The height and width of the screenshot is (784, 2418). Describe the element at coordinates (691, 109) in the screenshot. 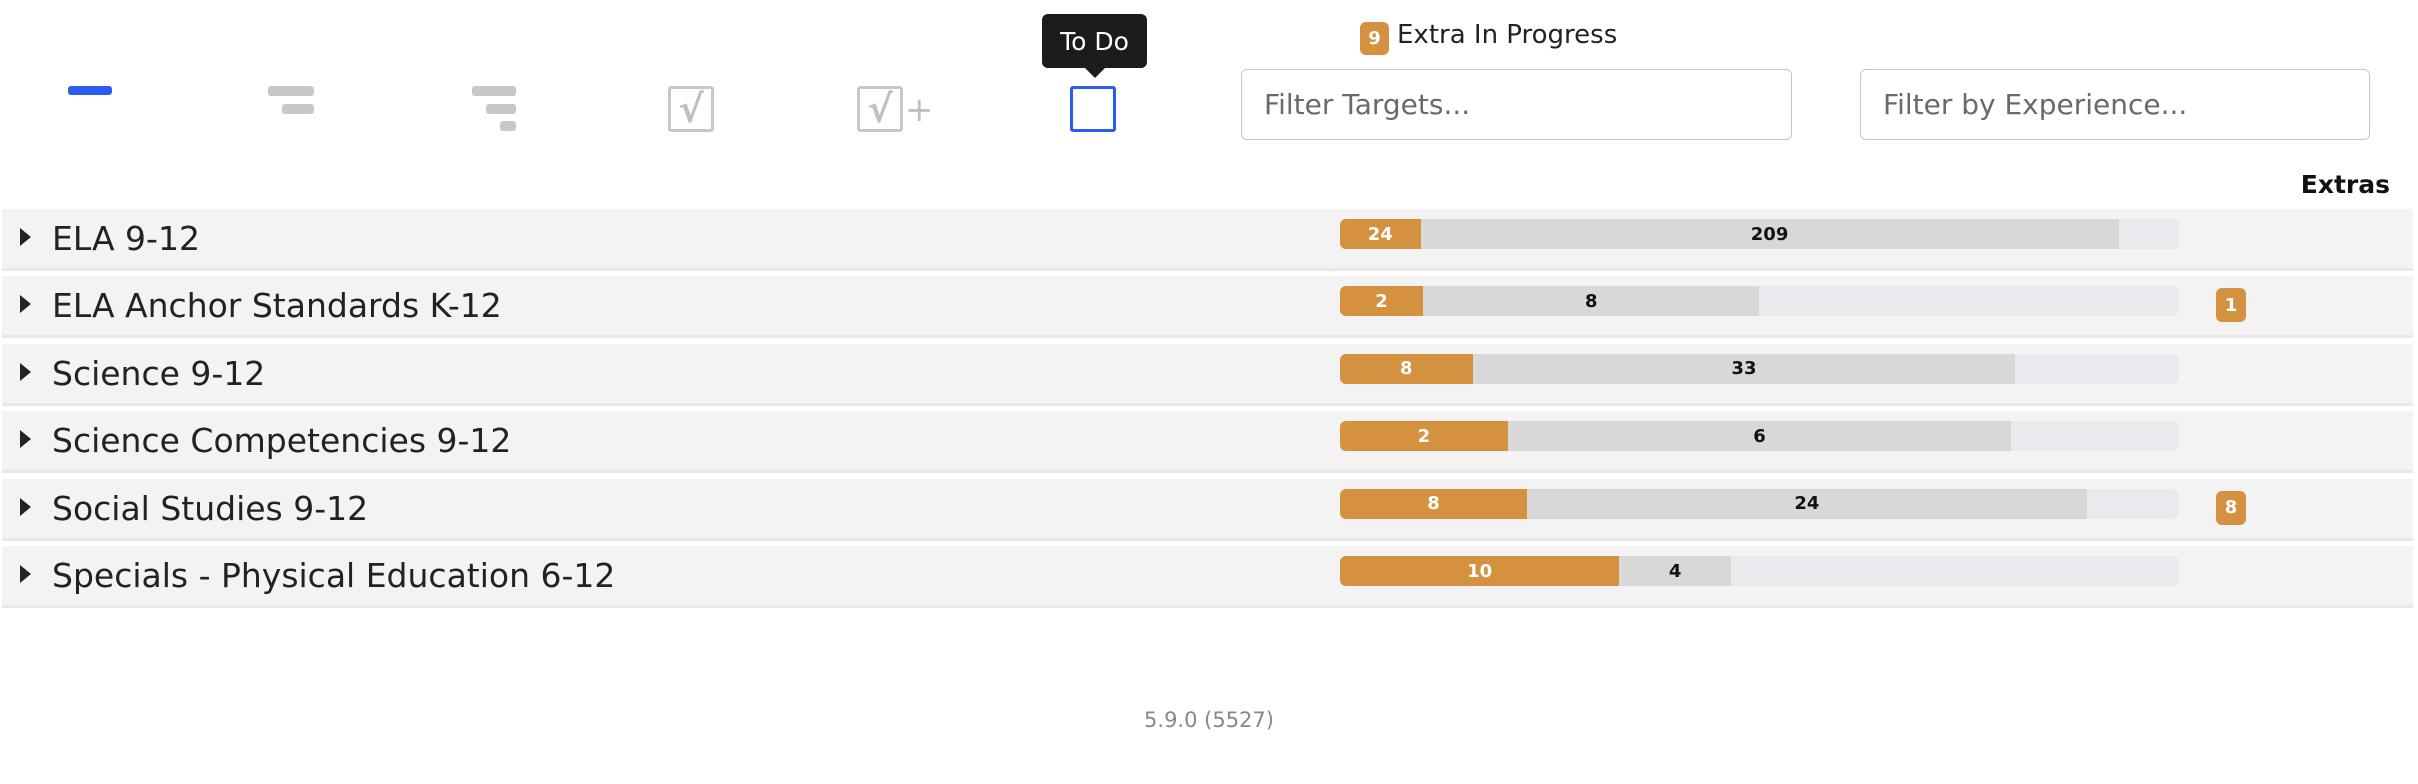

I see `checked-box-icon: √` at that location.